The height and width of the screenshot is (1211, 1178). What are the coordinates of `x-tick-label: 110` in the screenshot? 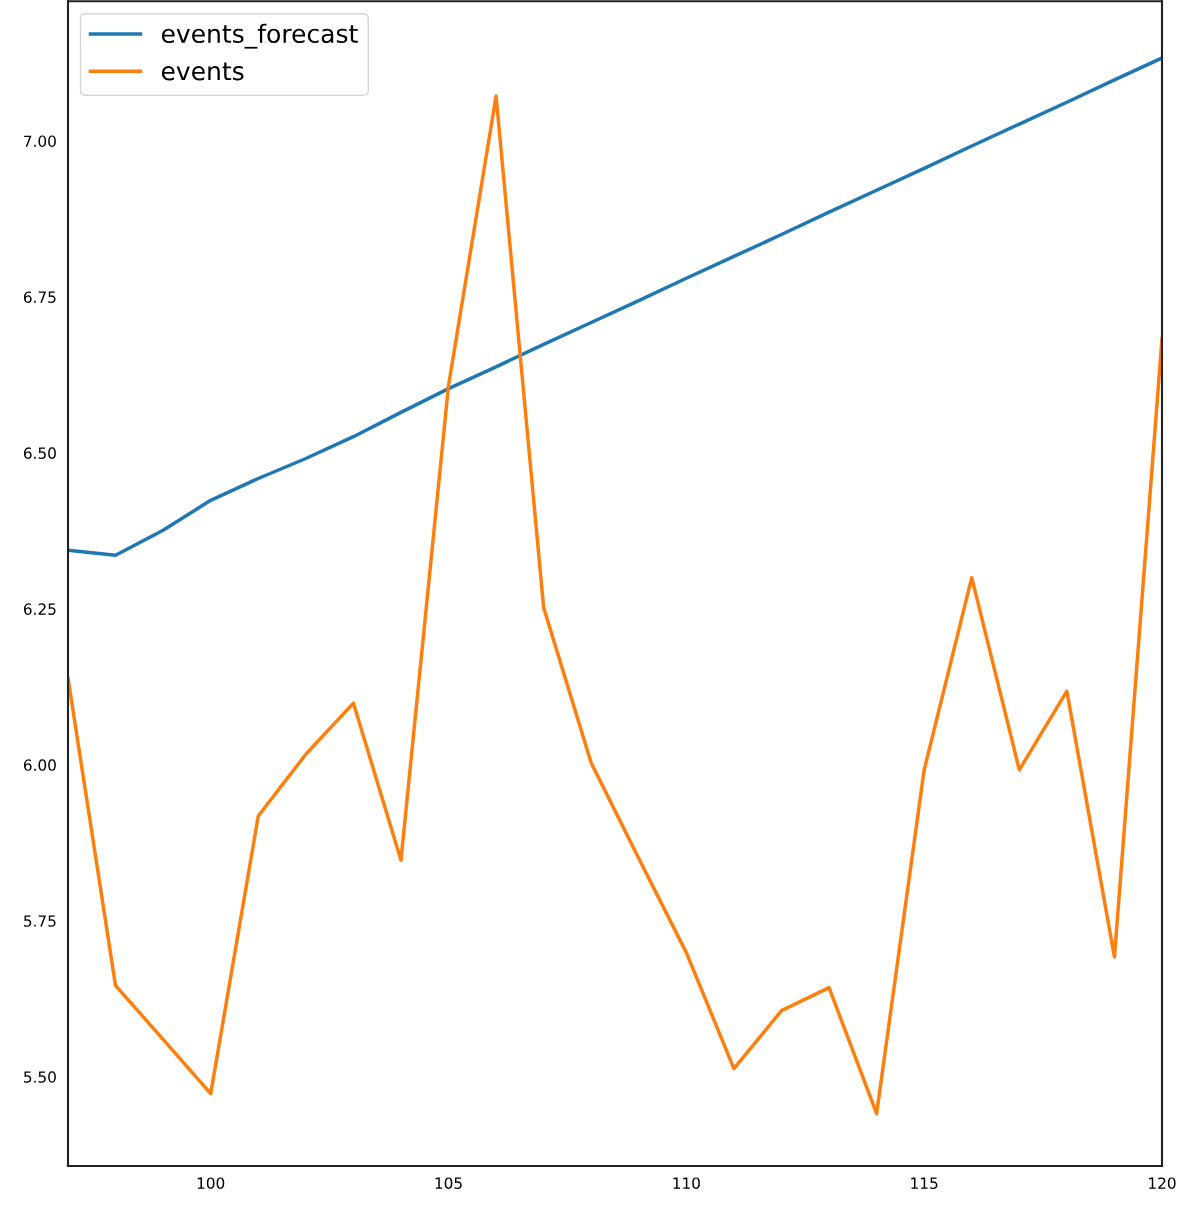 It's located at (686, 1183).